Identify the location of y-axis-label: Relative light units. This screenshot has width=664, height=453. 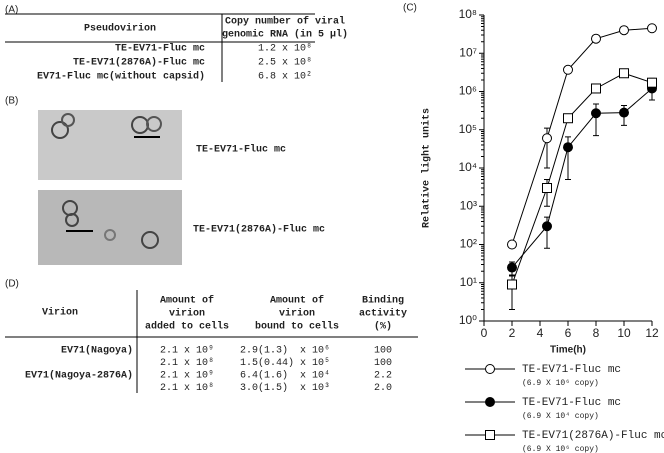
(427, 168).